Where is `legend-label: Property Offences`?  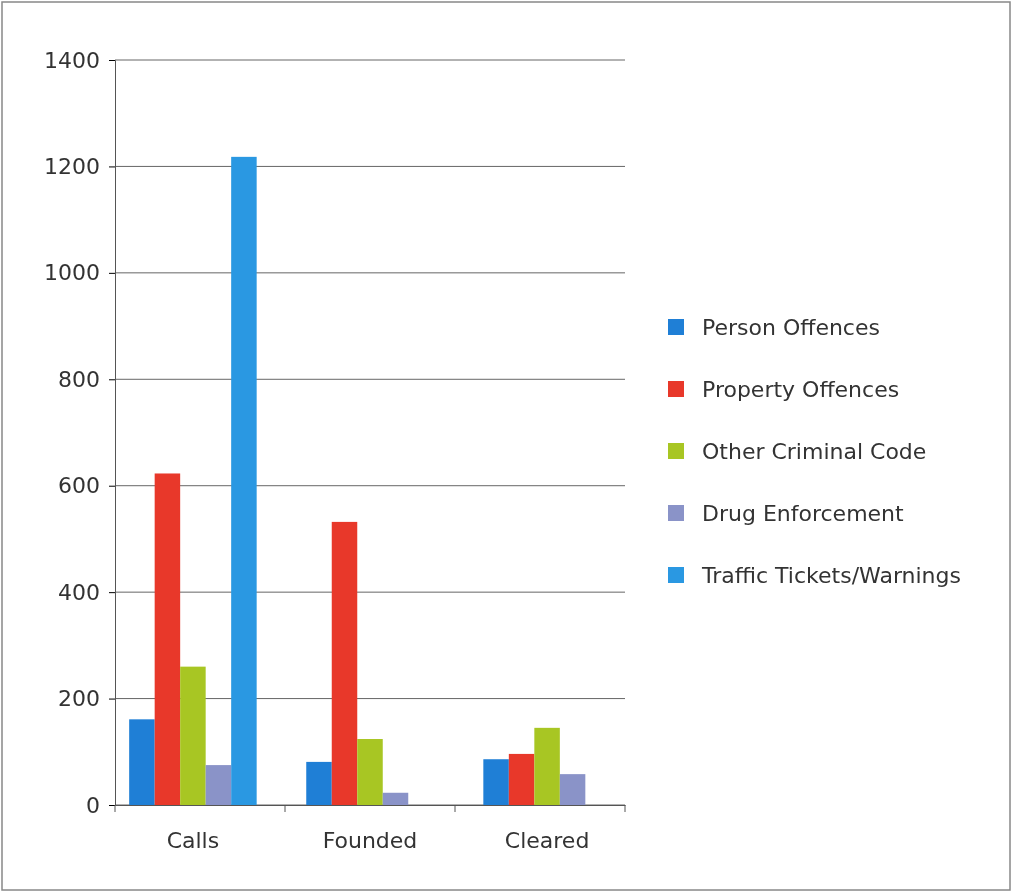
legend-label: Property Offences is located at coordinates (801, 389).